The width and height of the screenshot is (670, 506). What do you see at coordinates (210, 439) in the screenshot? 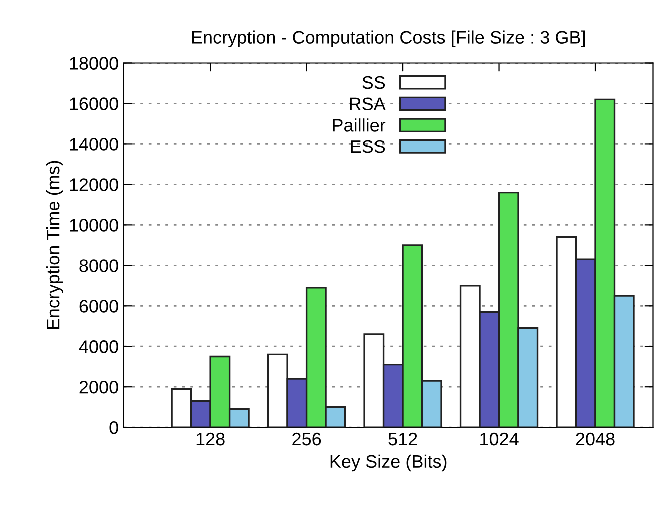
I see `x-tick-label: 128` at bounding box center [210, 439].